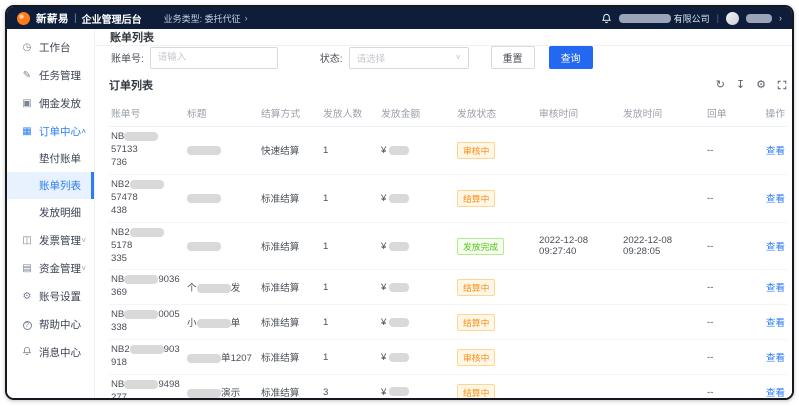 Image resolution: width=799 pixels, height=406 pixels. I want to click on status-badge: 审核中, so click(476, 357).